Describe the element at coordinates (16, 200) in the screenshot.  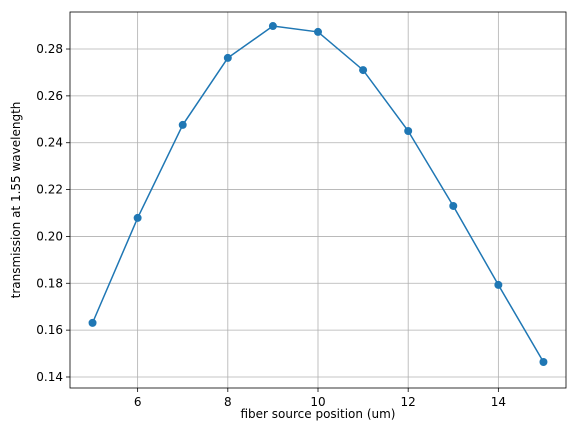
I see `y-axis-label: transmission at 1.55 wavelength` at that location.